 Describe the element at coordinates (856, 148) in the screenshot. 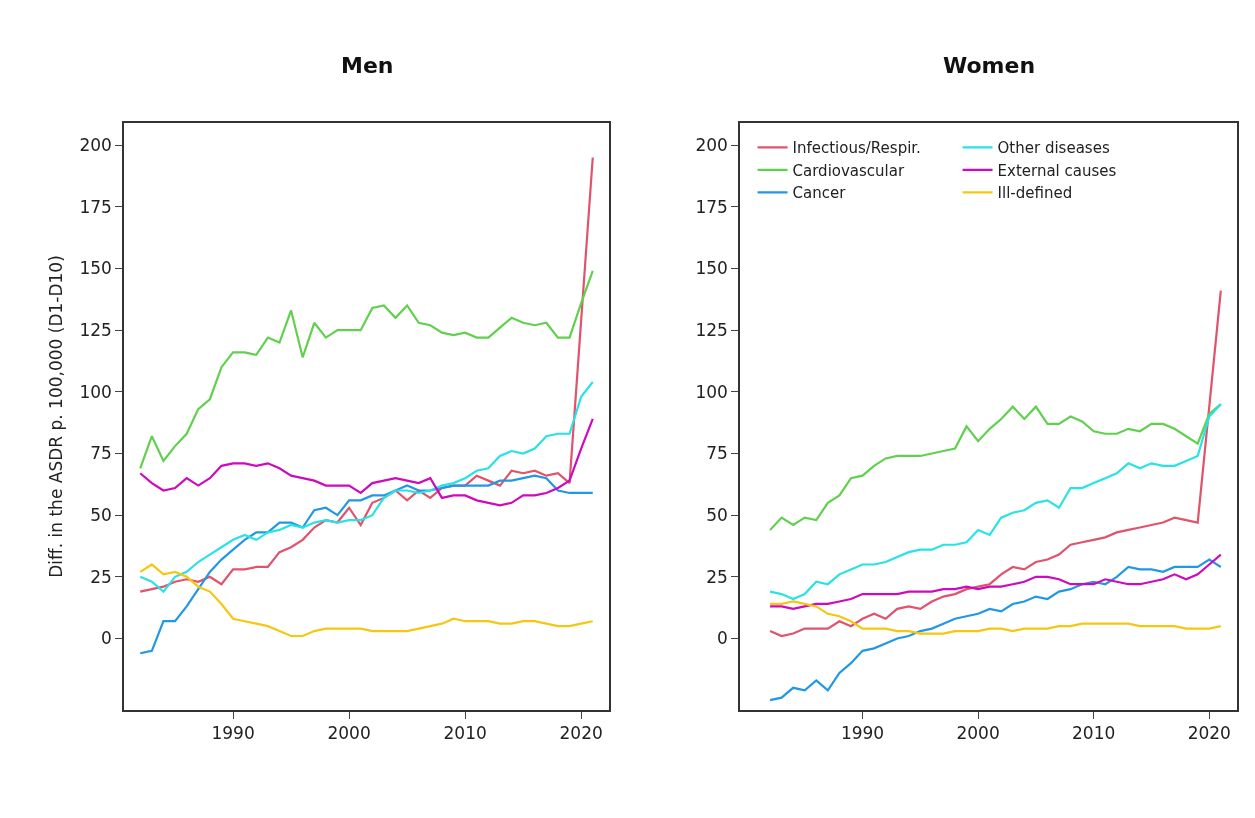

I see `legend-label: Infectious/Respir.` at that location.